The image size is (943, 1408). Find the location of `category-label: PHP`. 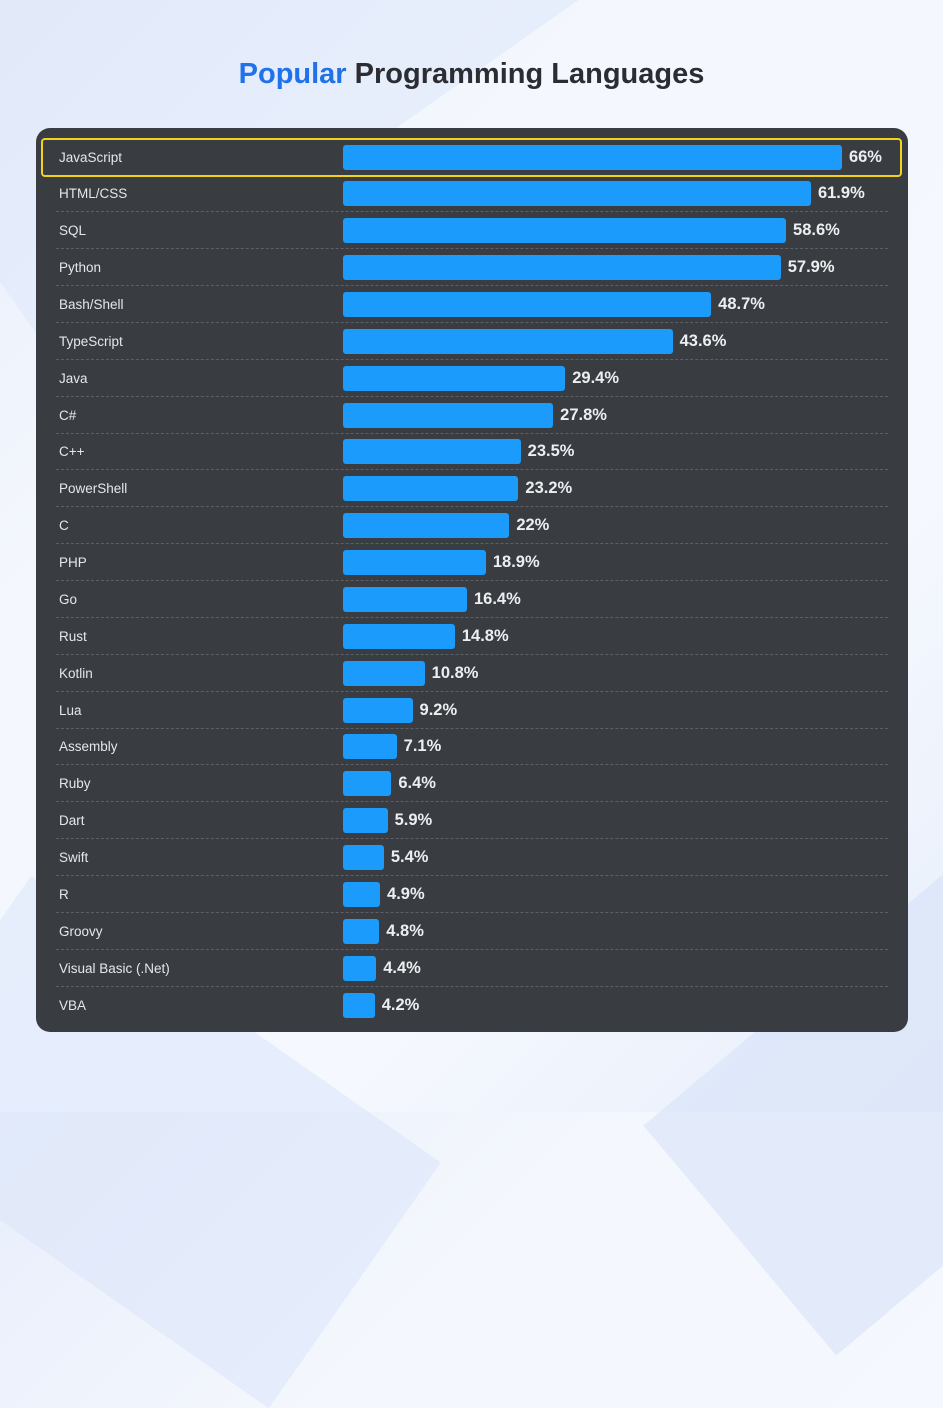

category-label: PHP is located at coordinates (73, 563).